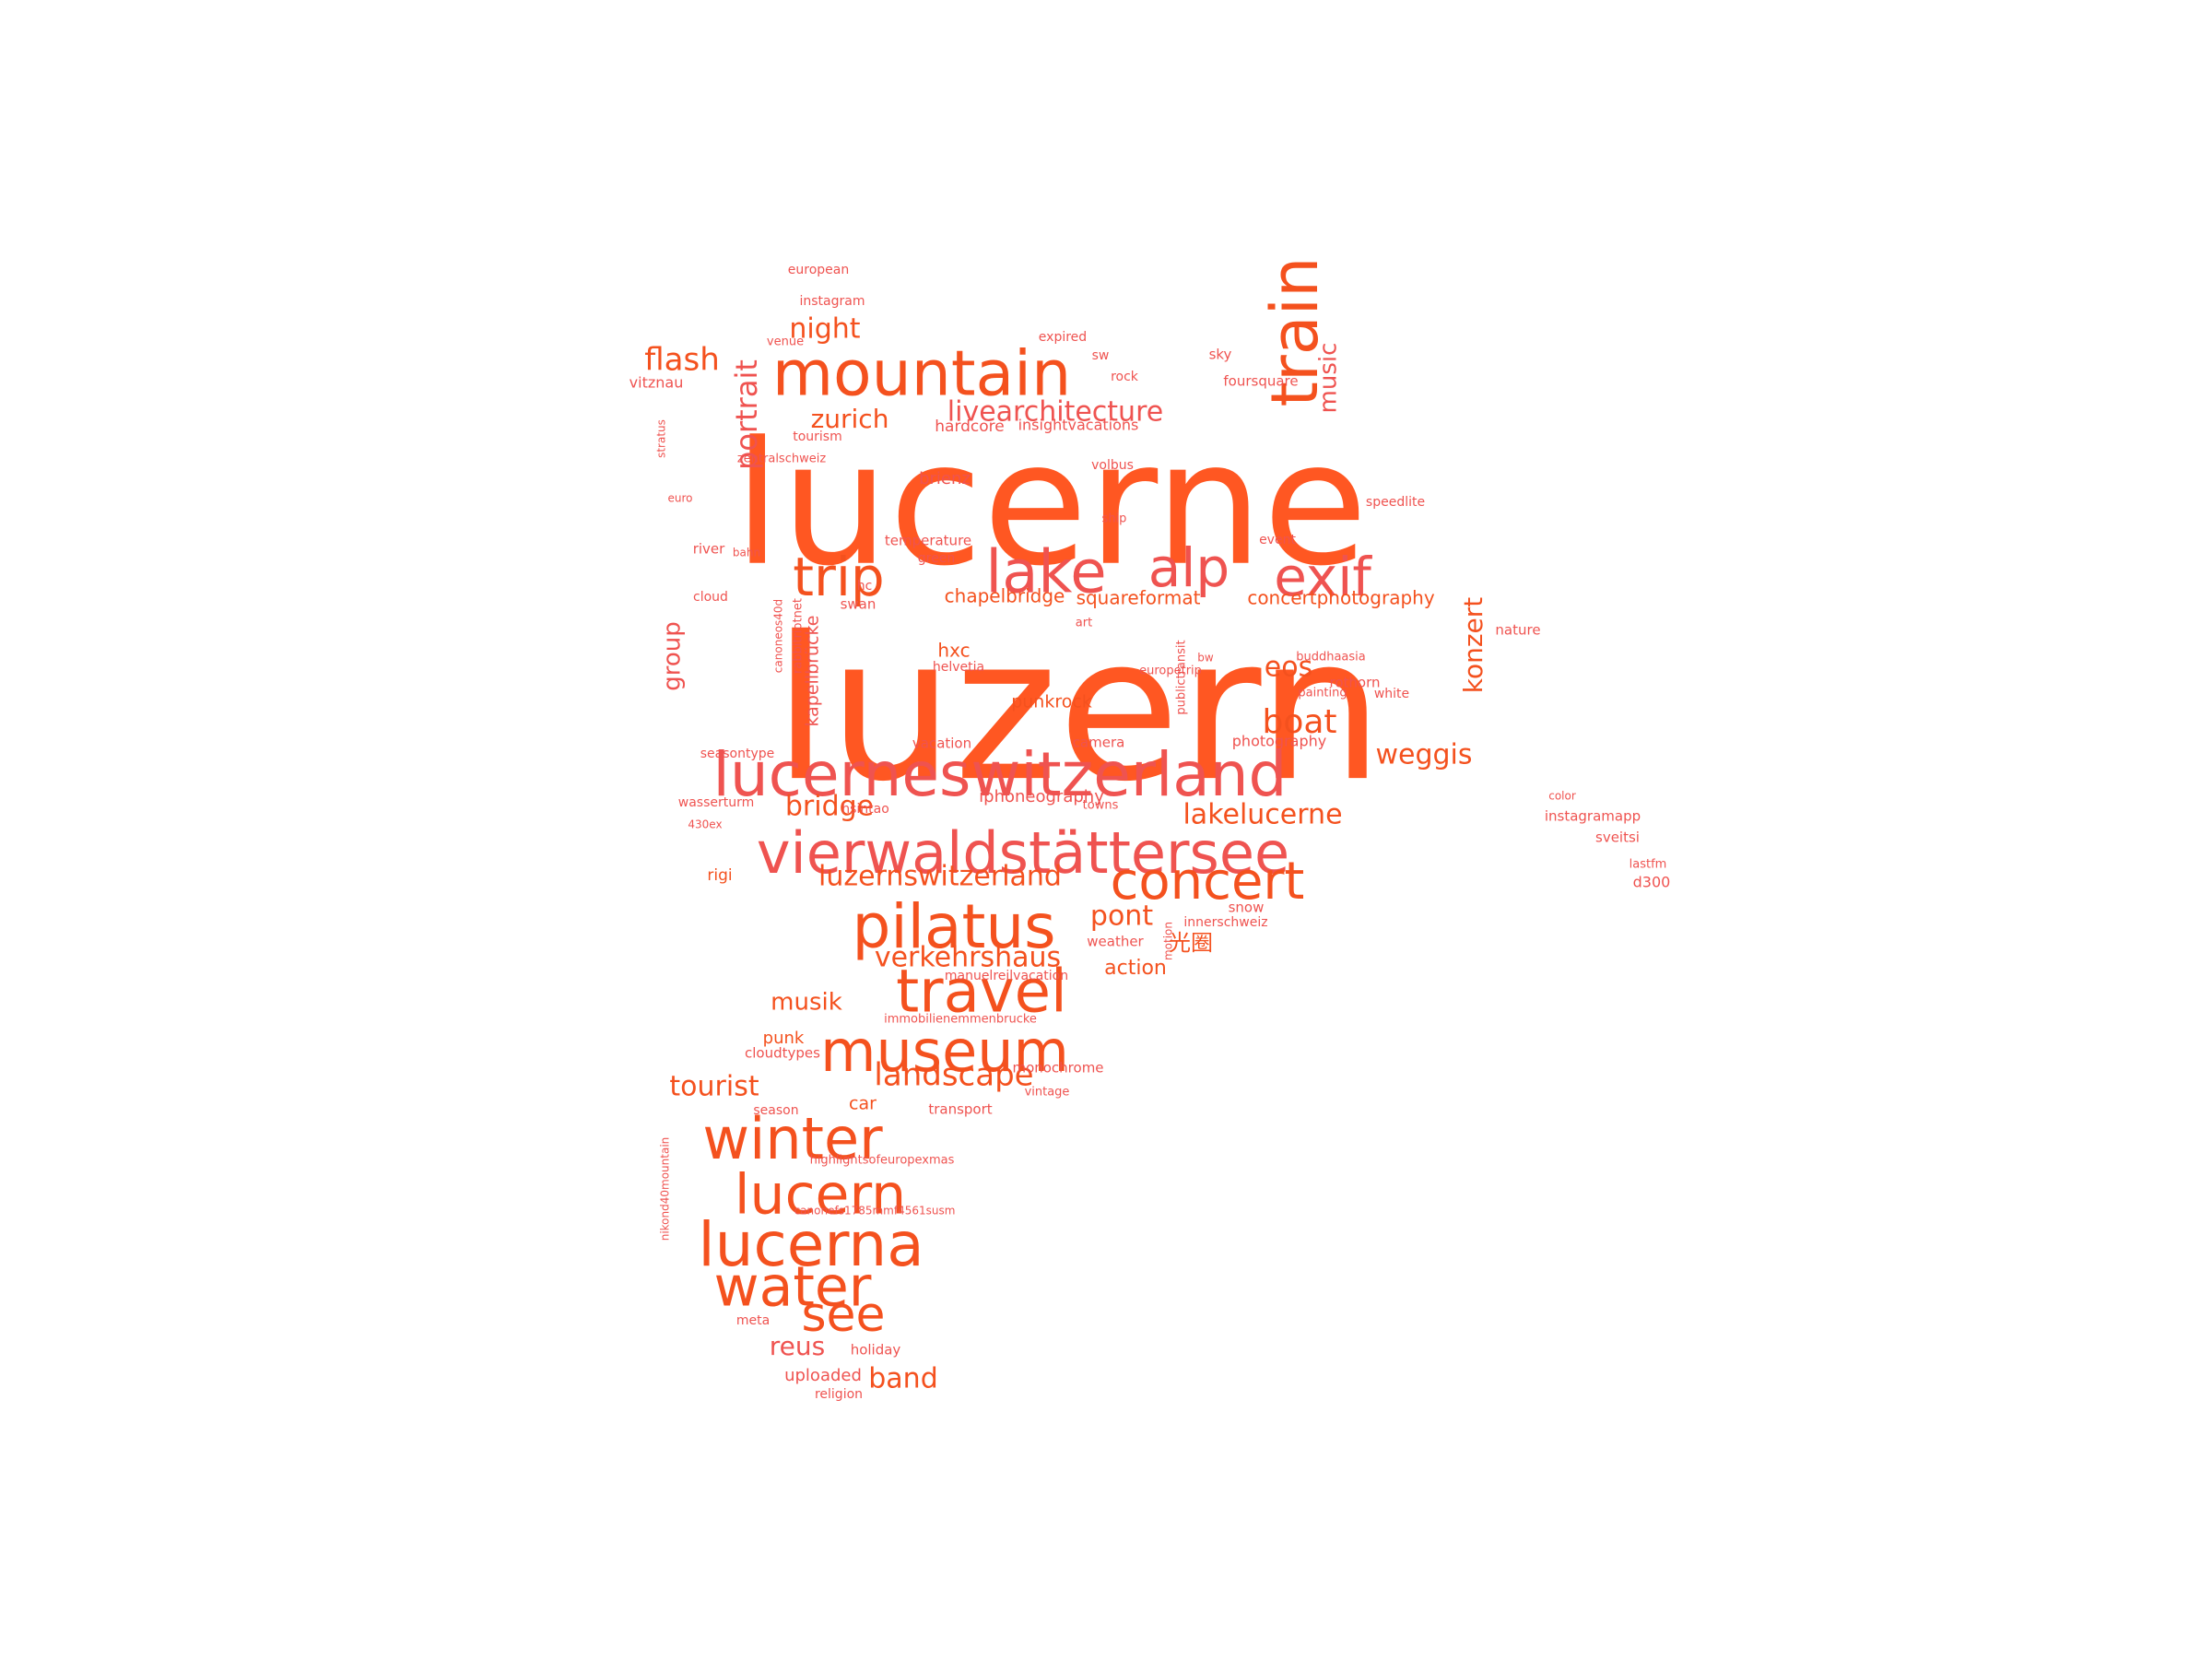 Image resolution: width=2212 pixels, height=1659 pixels. Describe the element at coordinates (823, 1375) in the screenshot. I see `word-uploaded: uploaded` at that location.